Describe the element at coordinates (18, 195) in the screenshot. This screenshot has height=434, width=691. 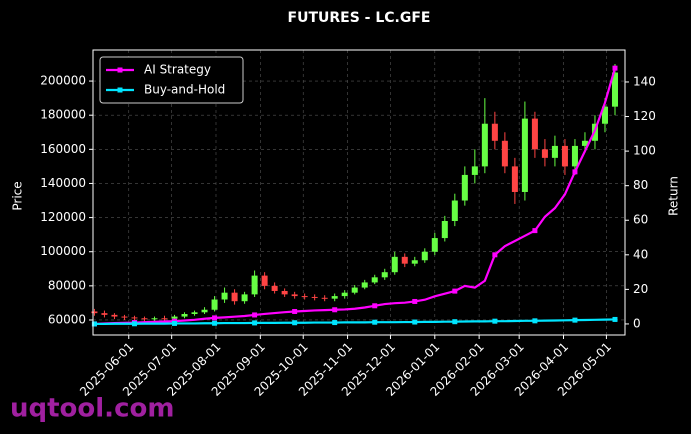
I see `y-axis-label: Price` at that location.